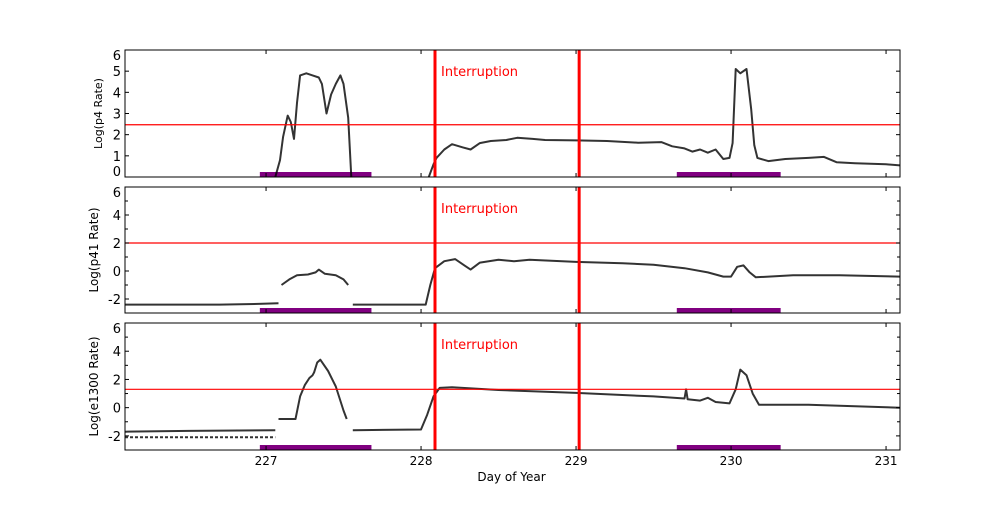  I want to click on y-axis-label: Log(p4 Rate), so click(98, 113).